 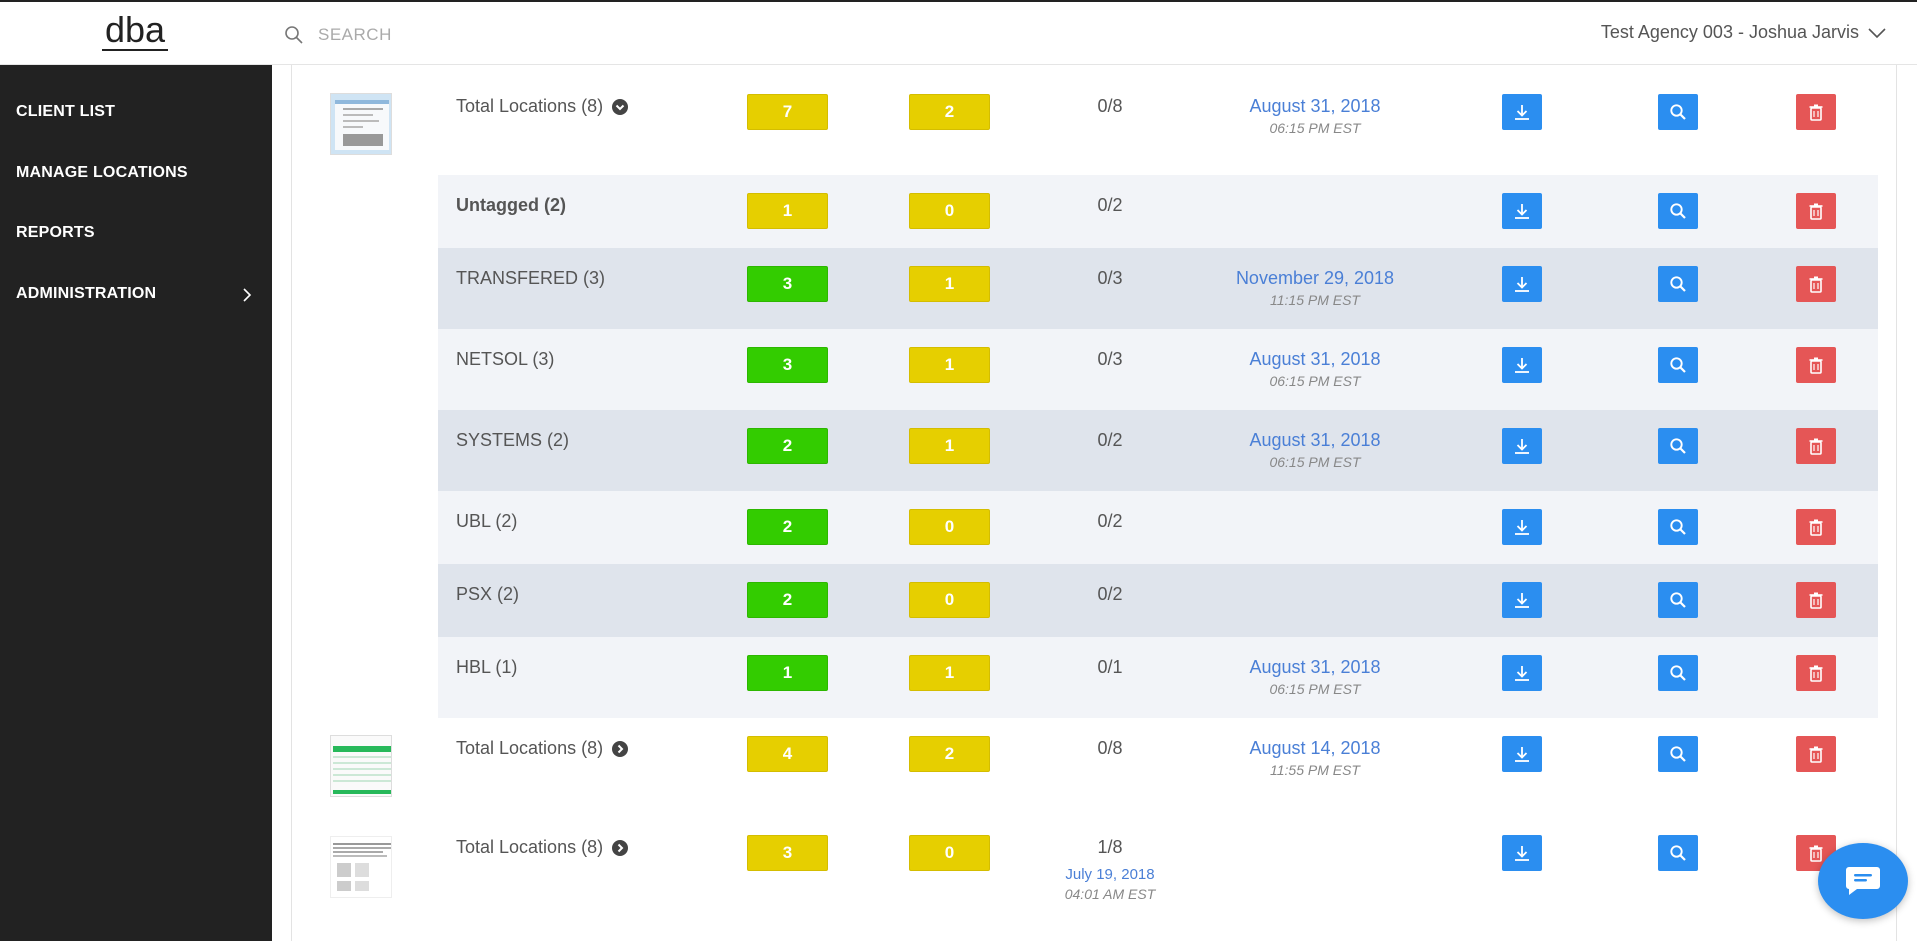 What do you see at coordinates (488, 594) in the screenshot?
I see `row-label: PSX (2)` at bounding box center [488, 594].